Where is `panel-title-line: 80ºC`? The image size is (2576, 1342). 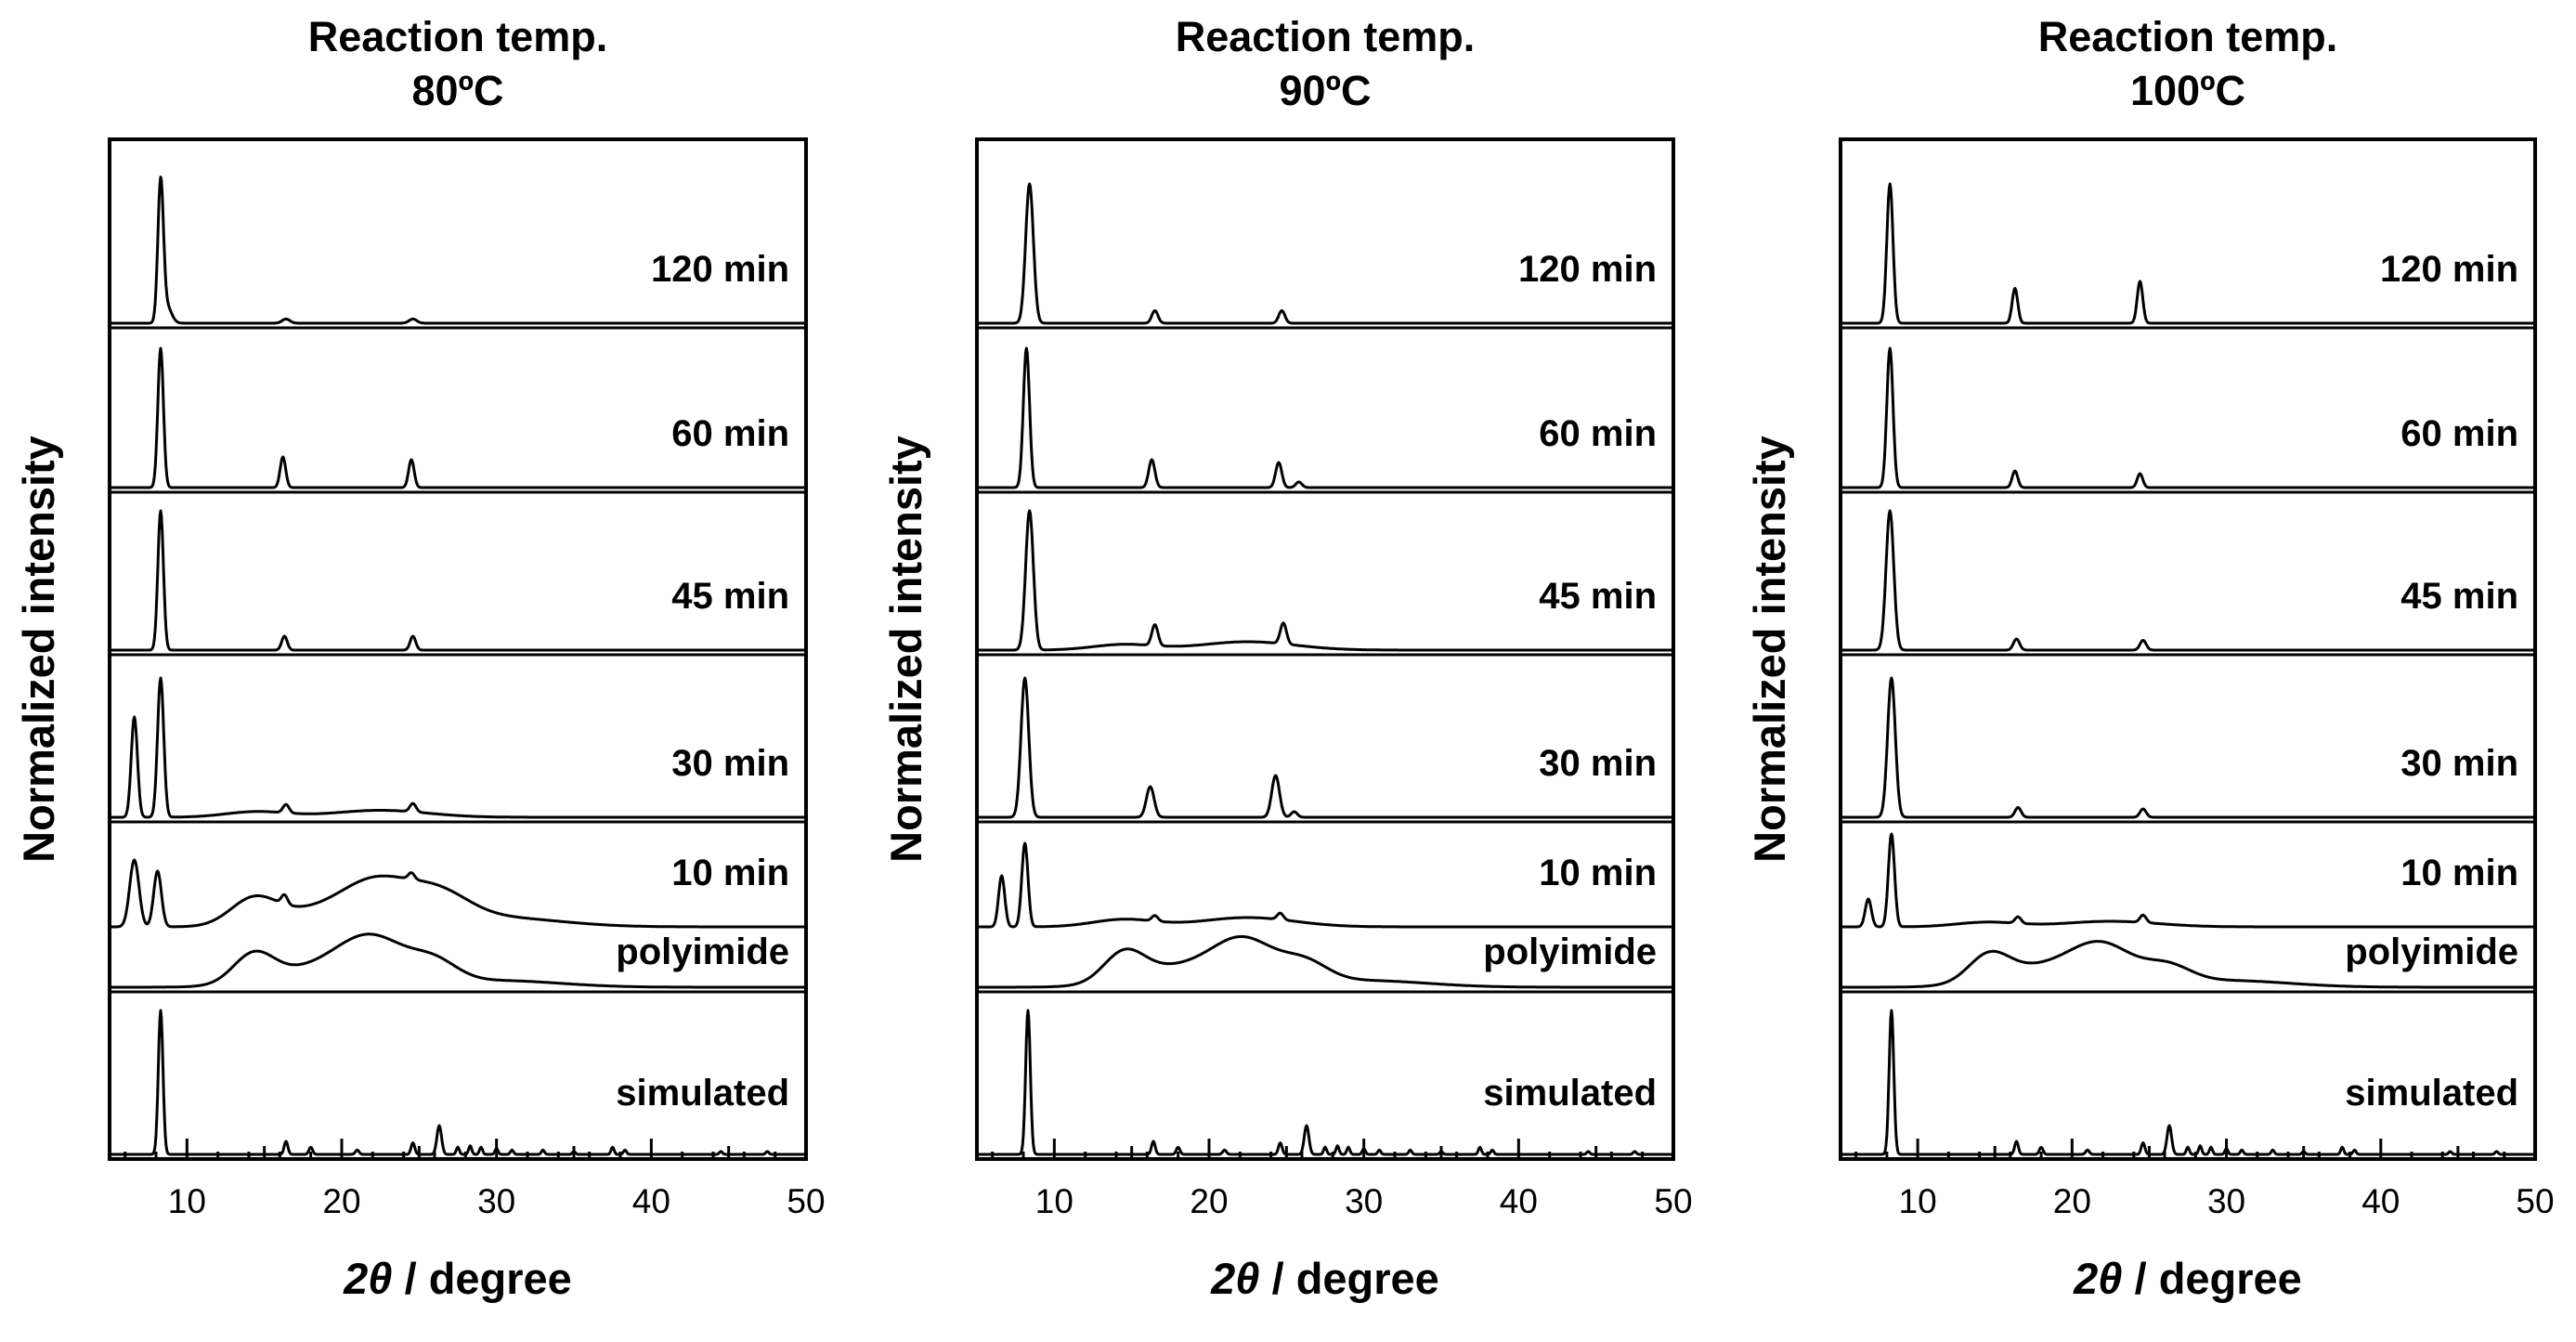 panel-title-line: 80ºC is located at coordinates (458, 90).